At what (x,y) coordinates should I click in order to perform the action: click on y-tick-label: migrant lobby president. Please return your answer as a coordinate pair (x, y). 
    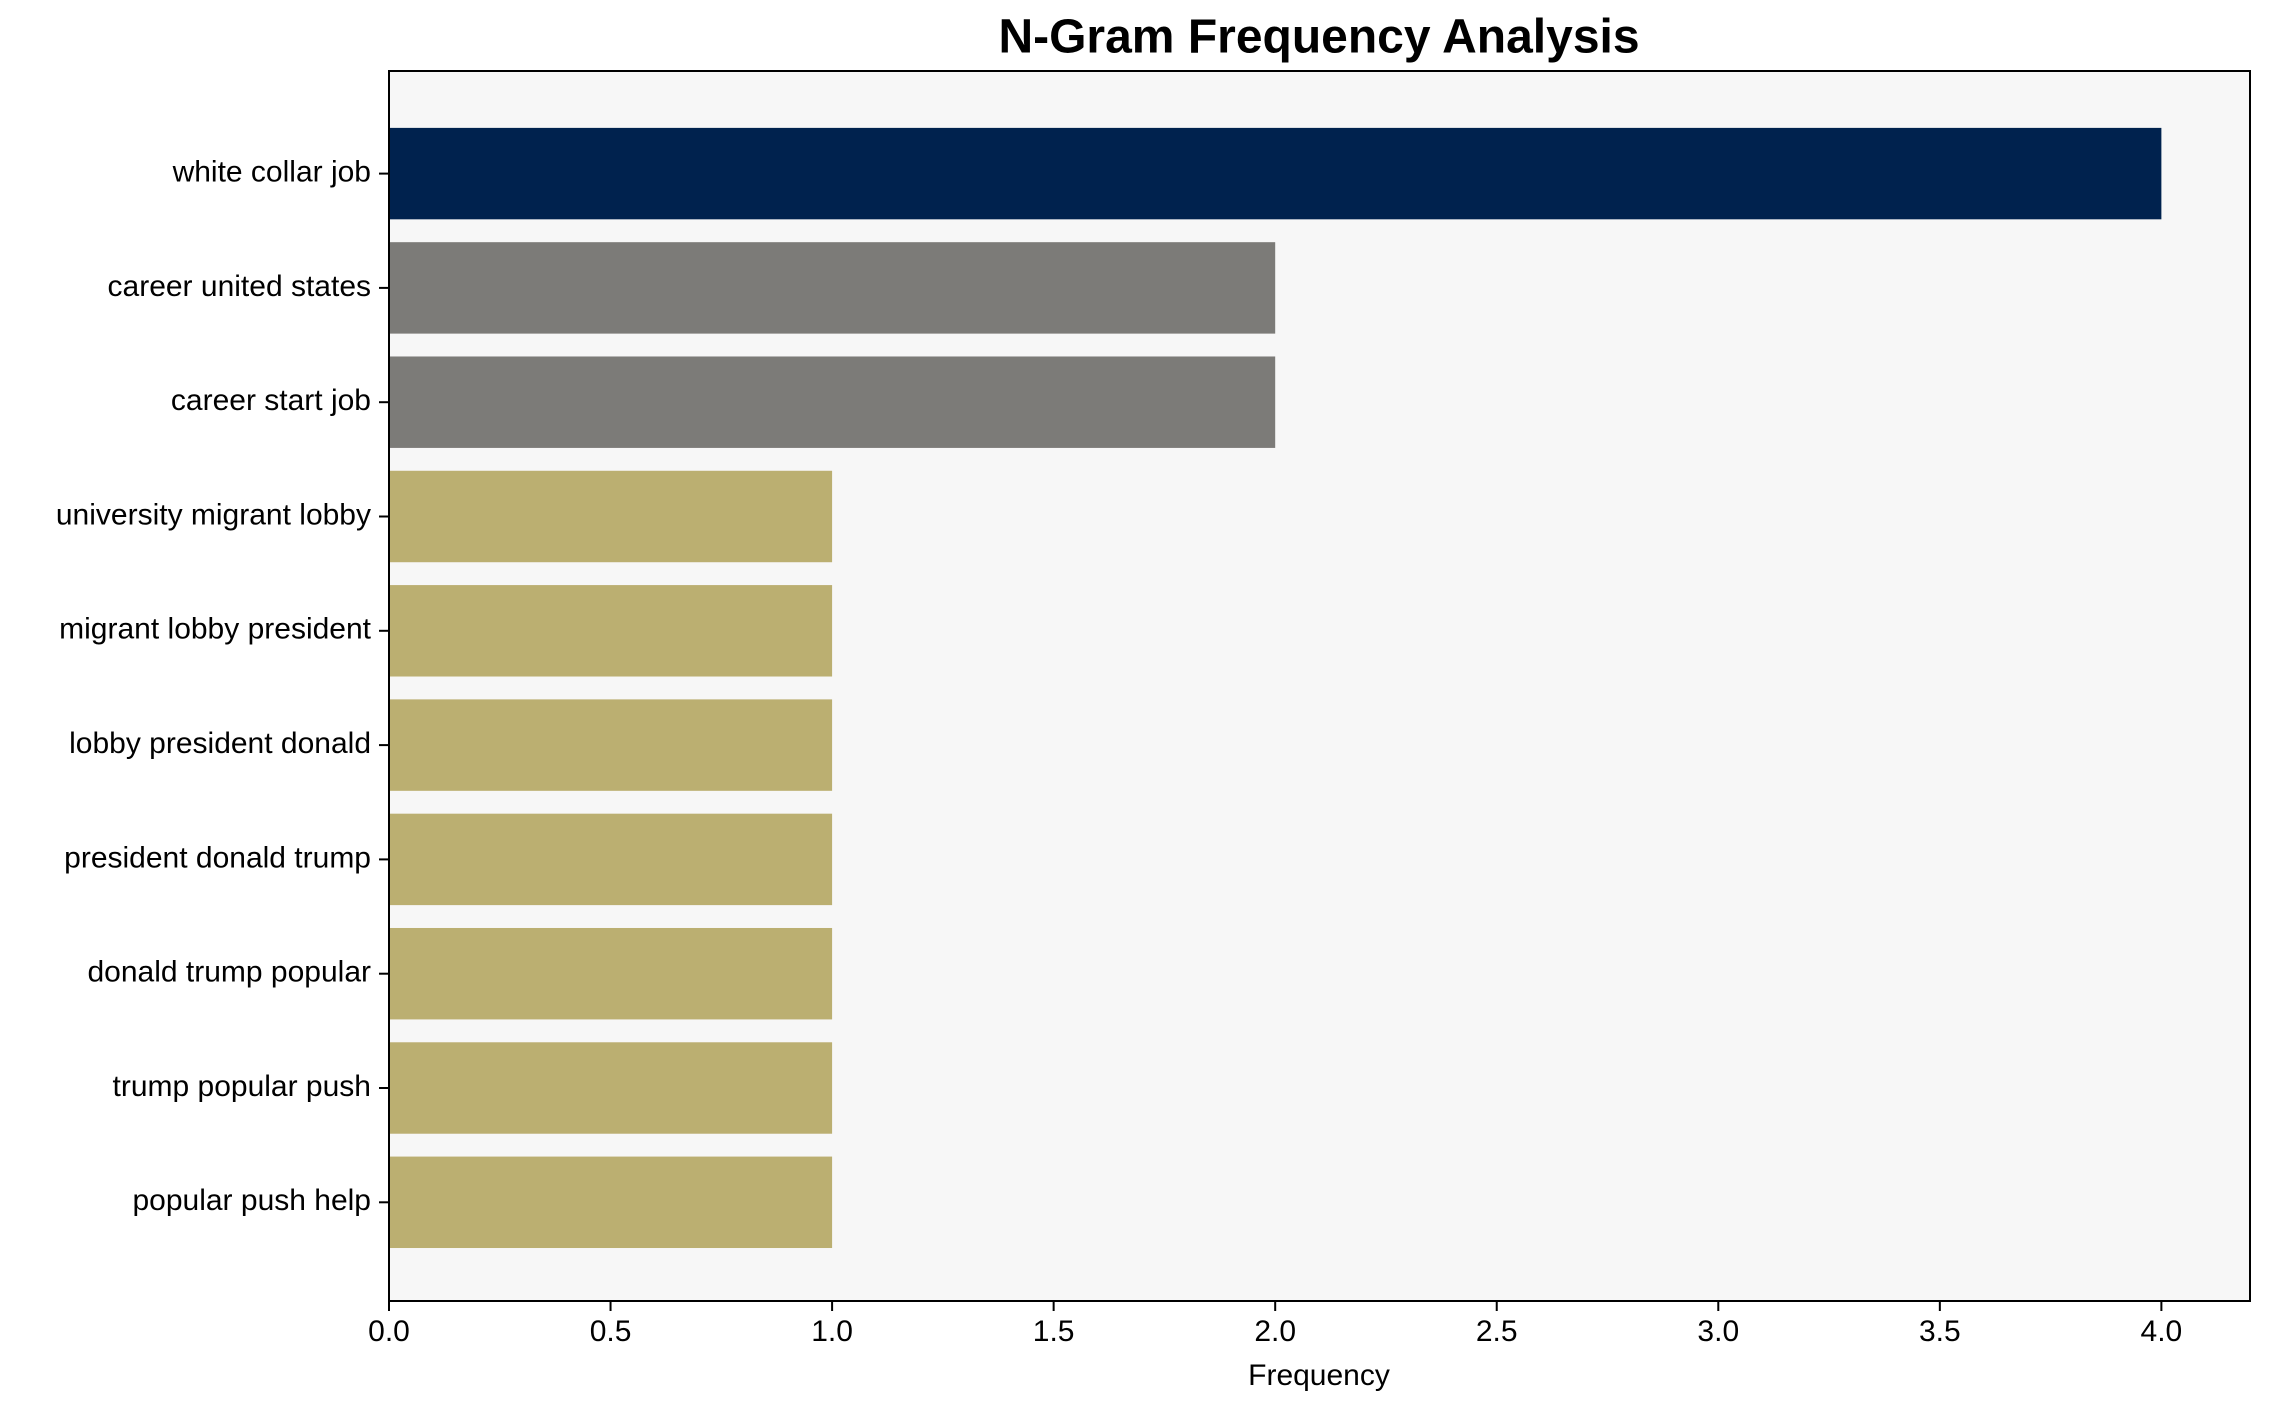
    Looking at the image, I should click on (215, 629).